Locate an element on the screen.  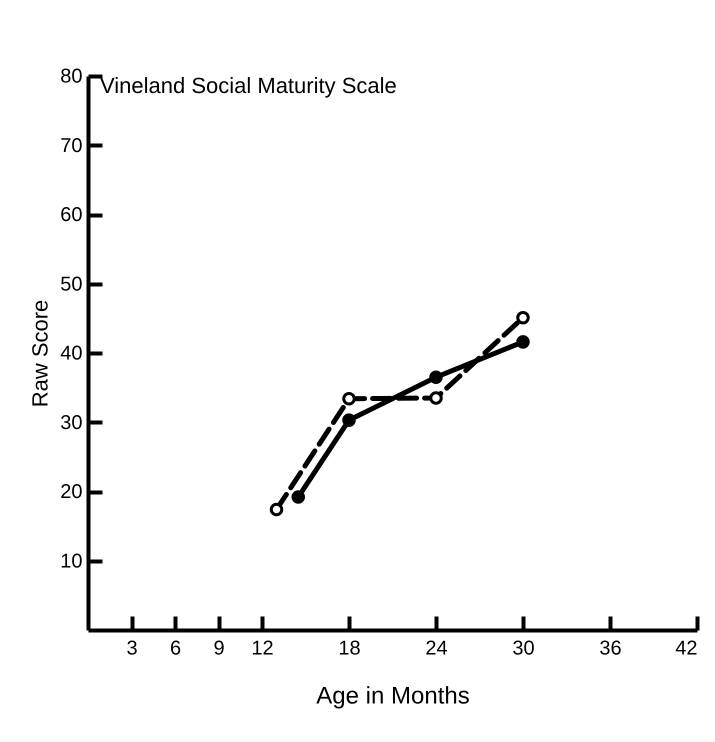
x-tick-label: 24 is located at coordinates (436, 649).